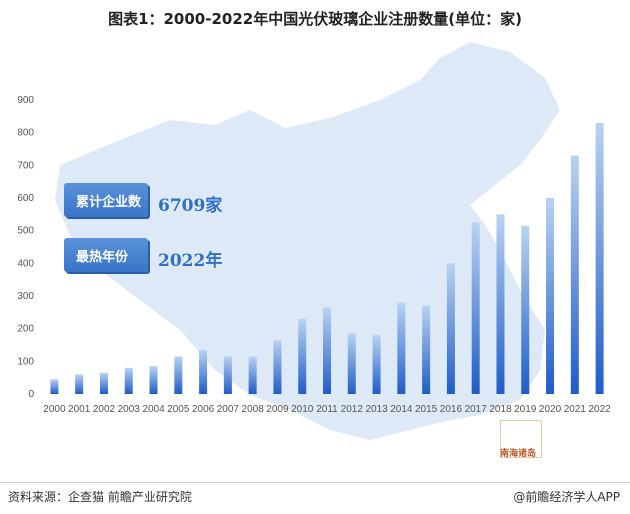 The height and width of the screenshot is (514, 630). I want to click on y-tick-label: 800, so click(25, 133).